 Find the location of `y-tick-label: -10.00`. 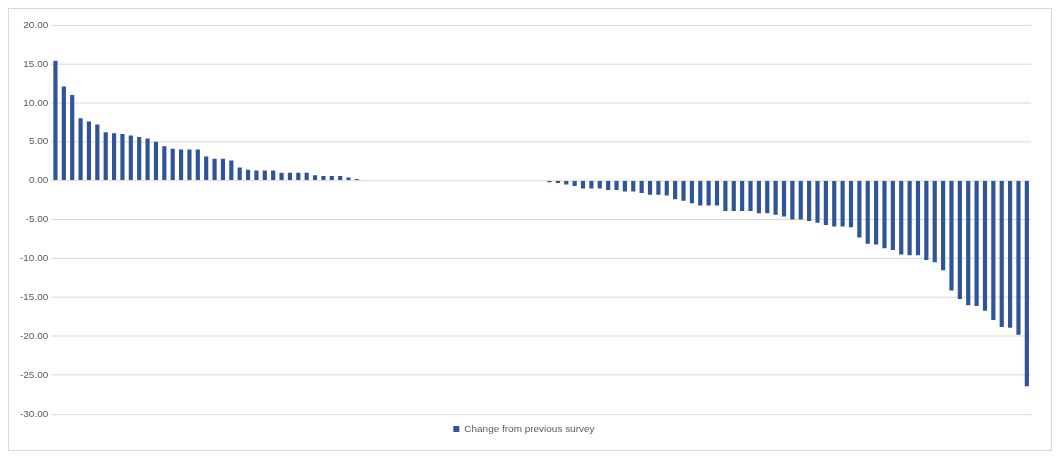

y-tick-label: -10.00 is located at coordinates (34, 258).